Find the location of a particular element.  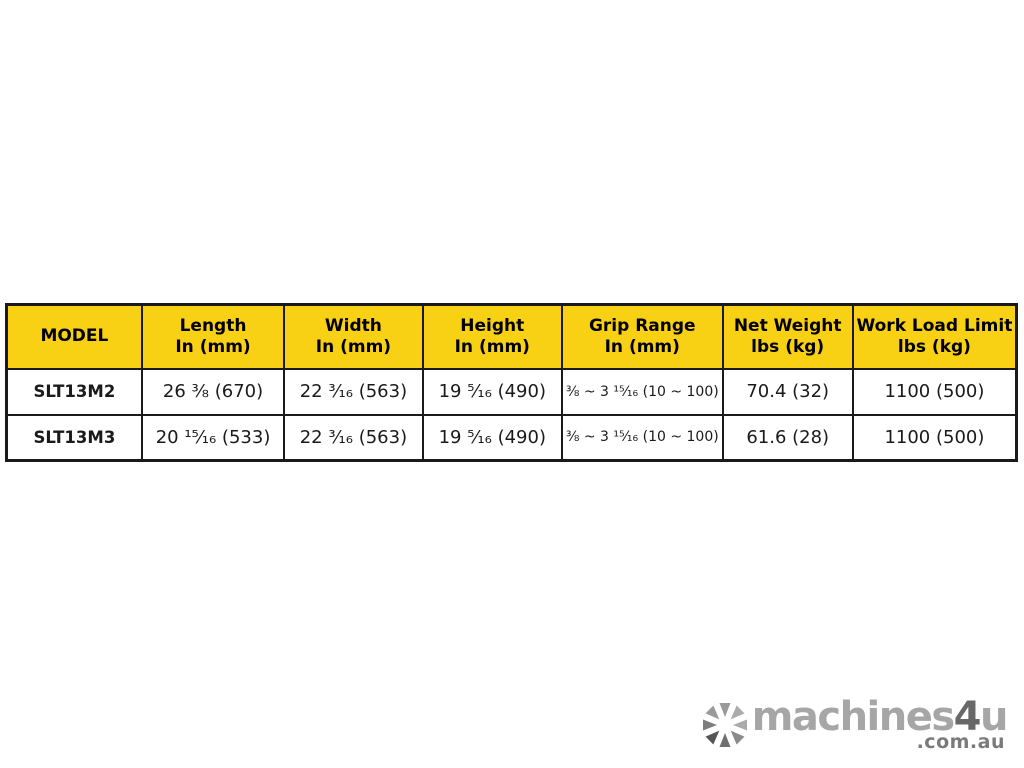

cell-model: SLT13M3 is located at coordinates (74, 437).